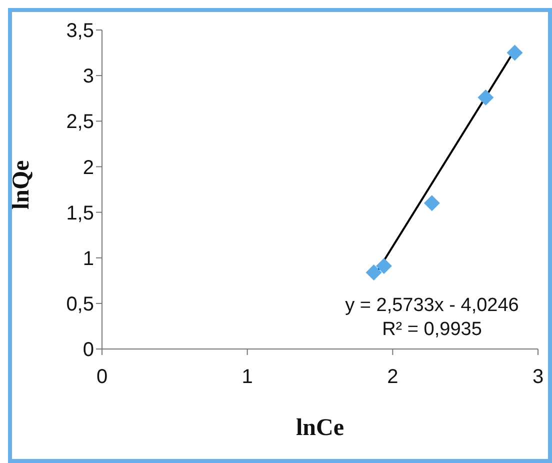 This screenshot has height=463, width=552. Describe the element at coordinates (21, 185) in the screenshot. I see `y-axis-title: lnQe` at that location.